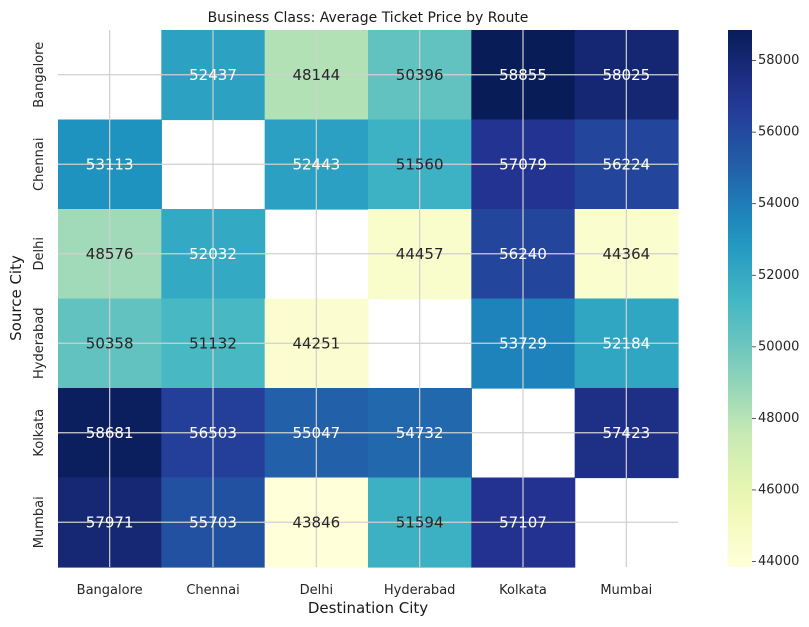  Describe the element at coordinates (778, 561) in the screenshot. I see `colorbar-tick-label: 44000` at that location.